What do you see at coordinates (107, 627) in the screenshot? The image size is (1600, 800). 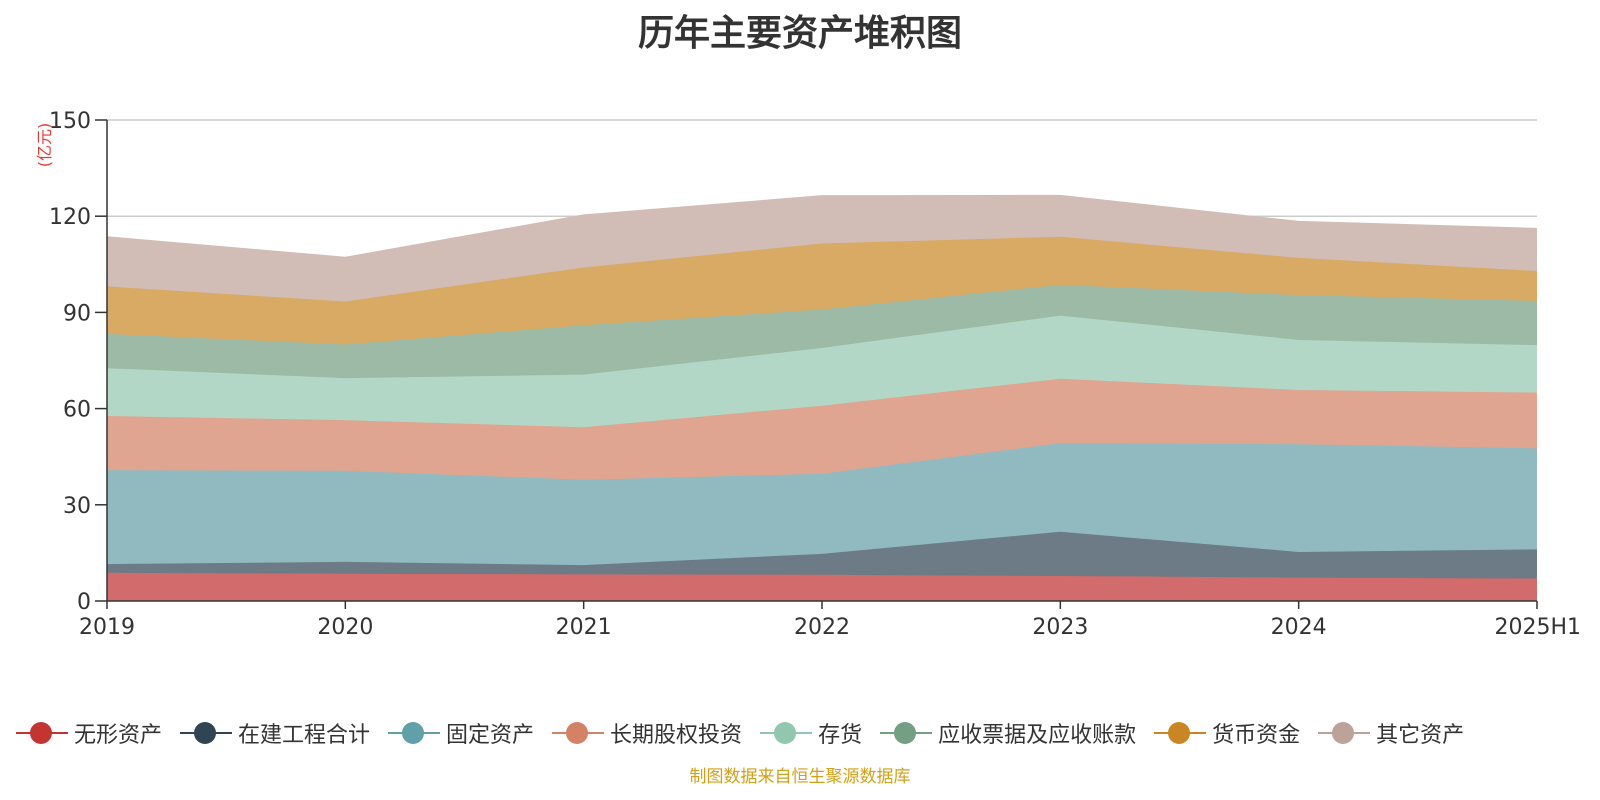 I see `x-tick-label: 2019` at bounding box center [107, 627].